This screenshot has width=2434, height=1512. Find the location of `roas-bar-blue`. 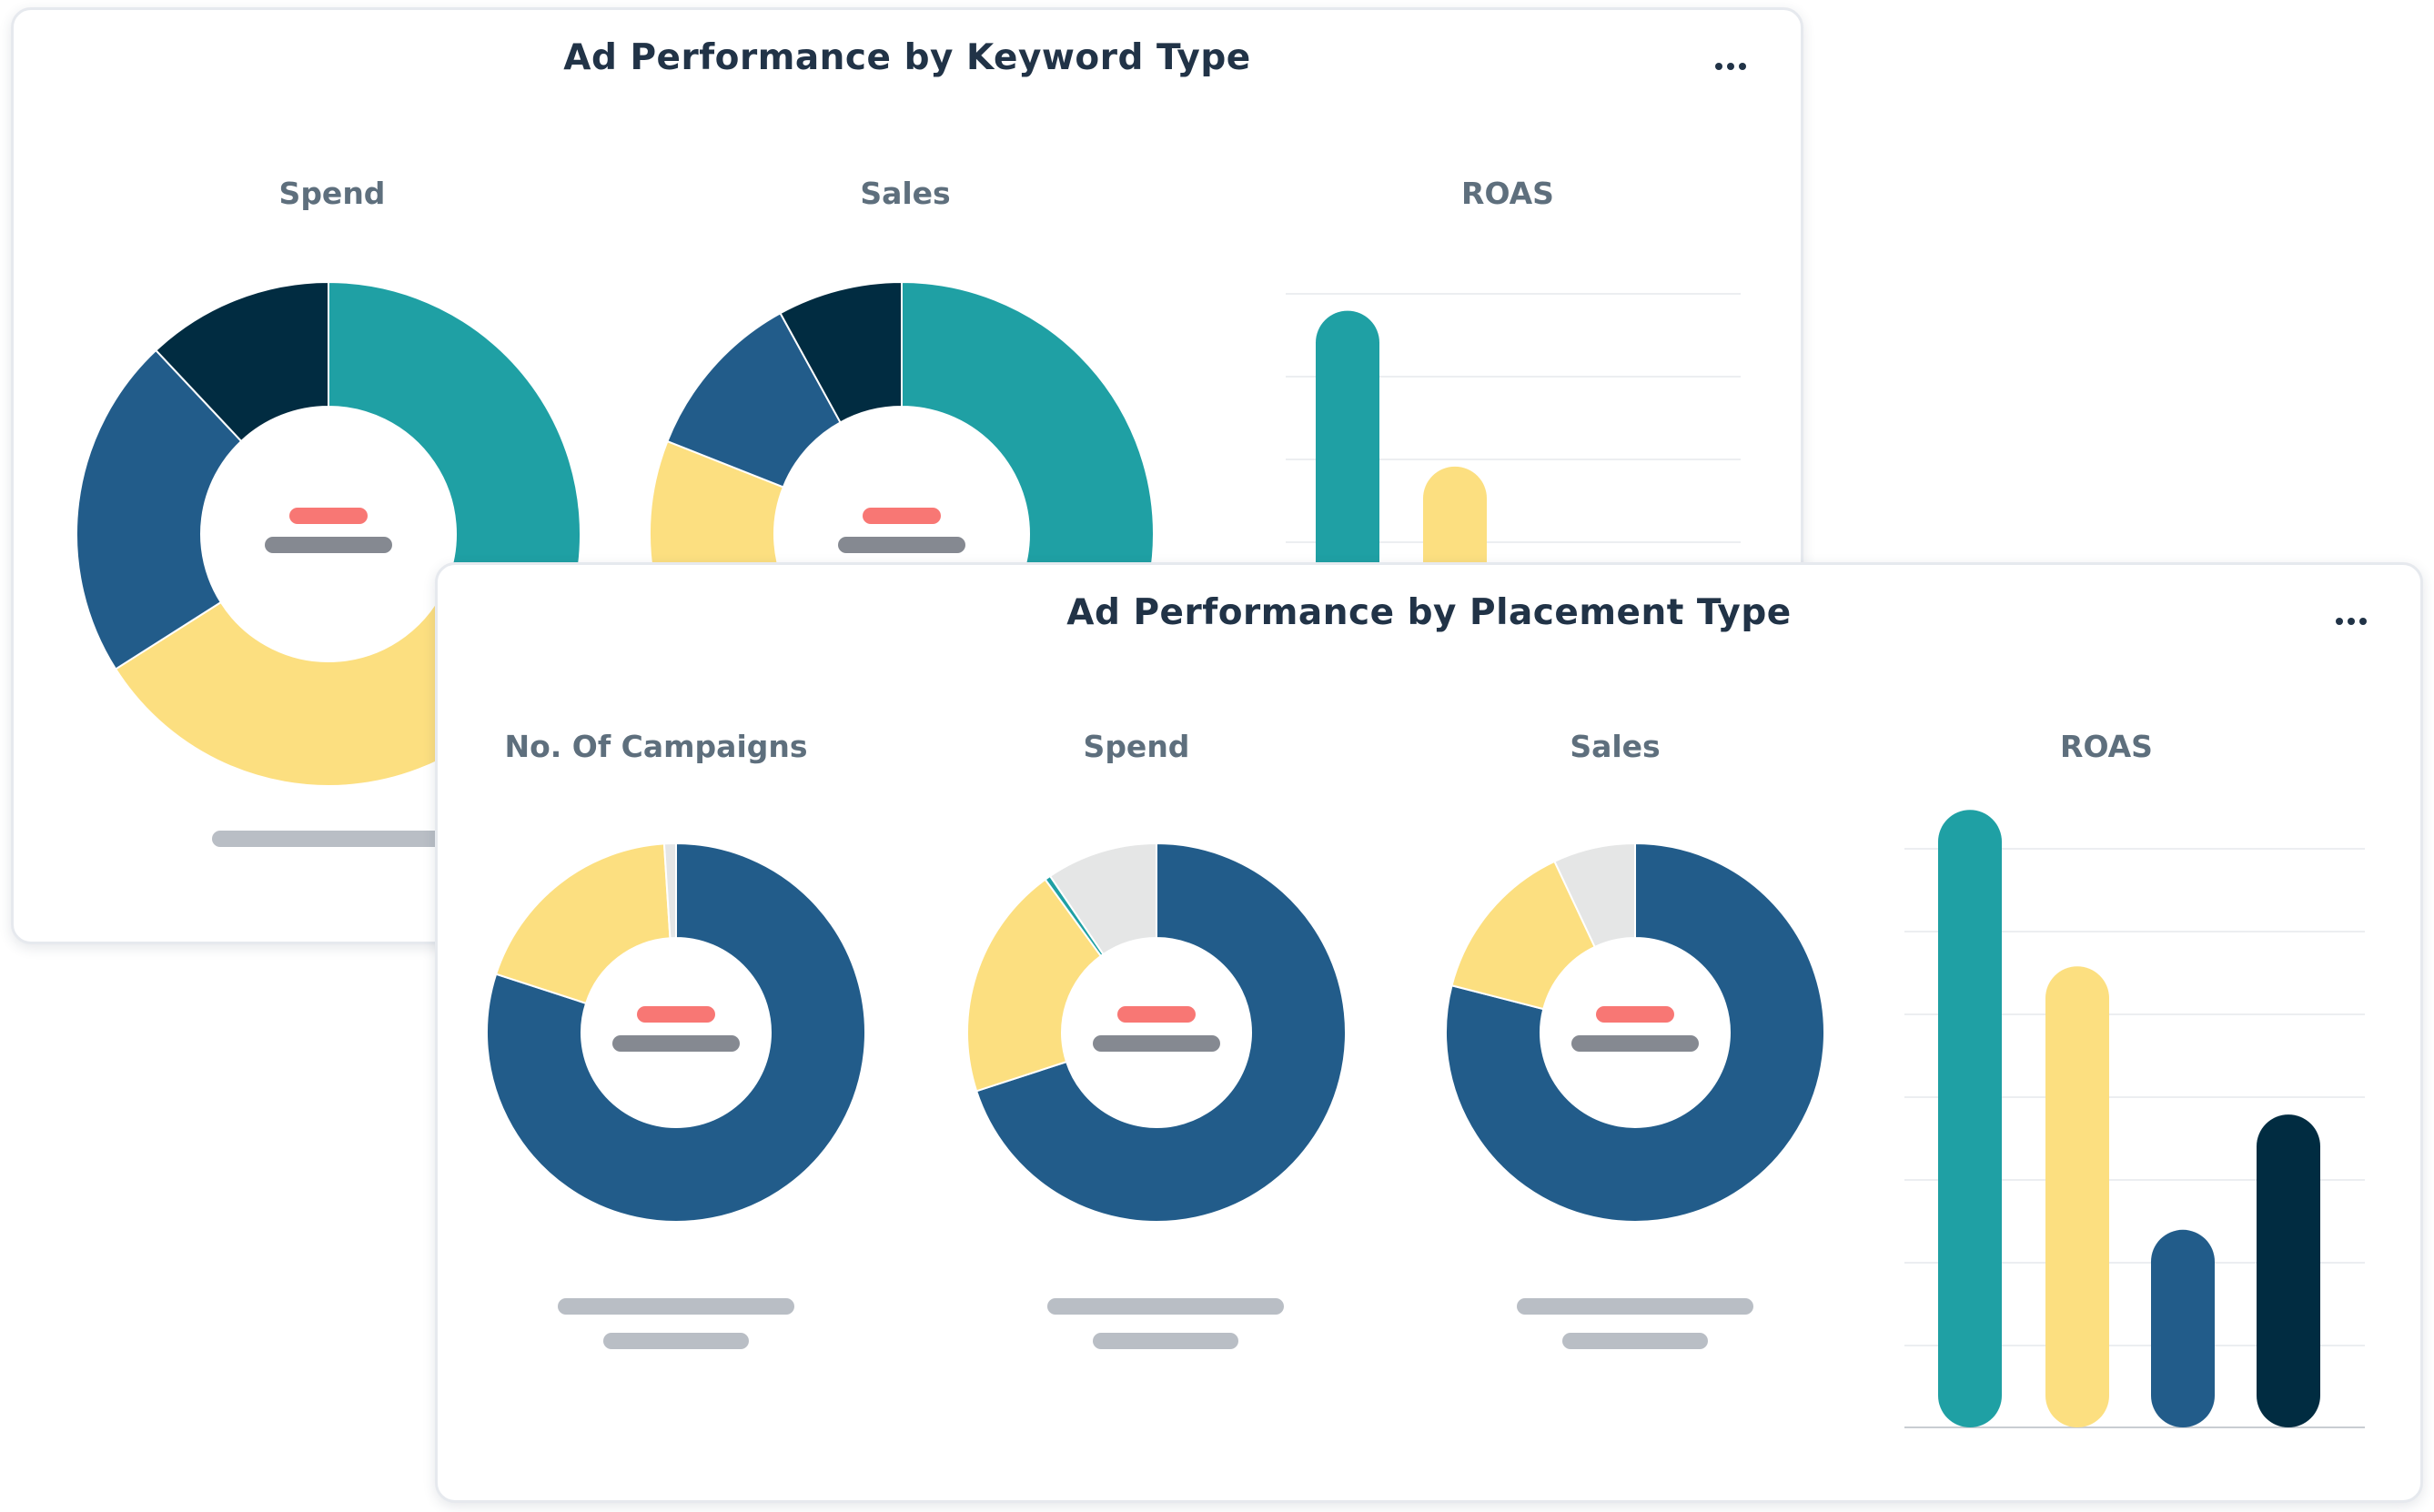

roas-bar-blue is located at coordinates (2183, 1328).